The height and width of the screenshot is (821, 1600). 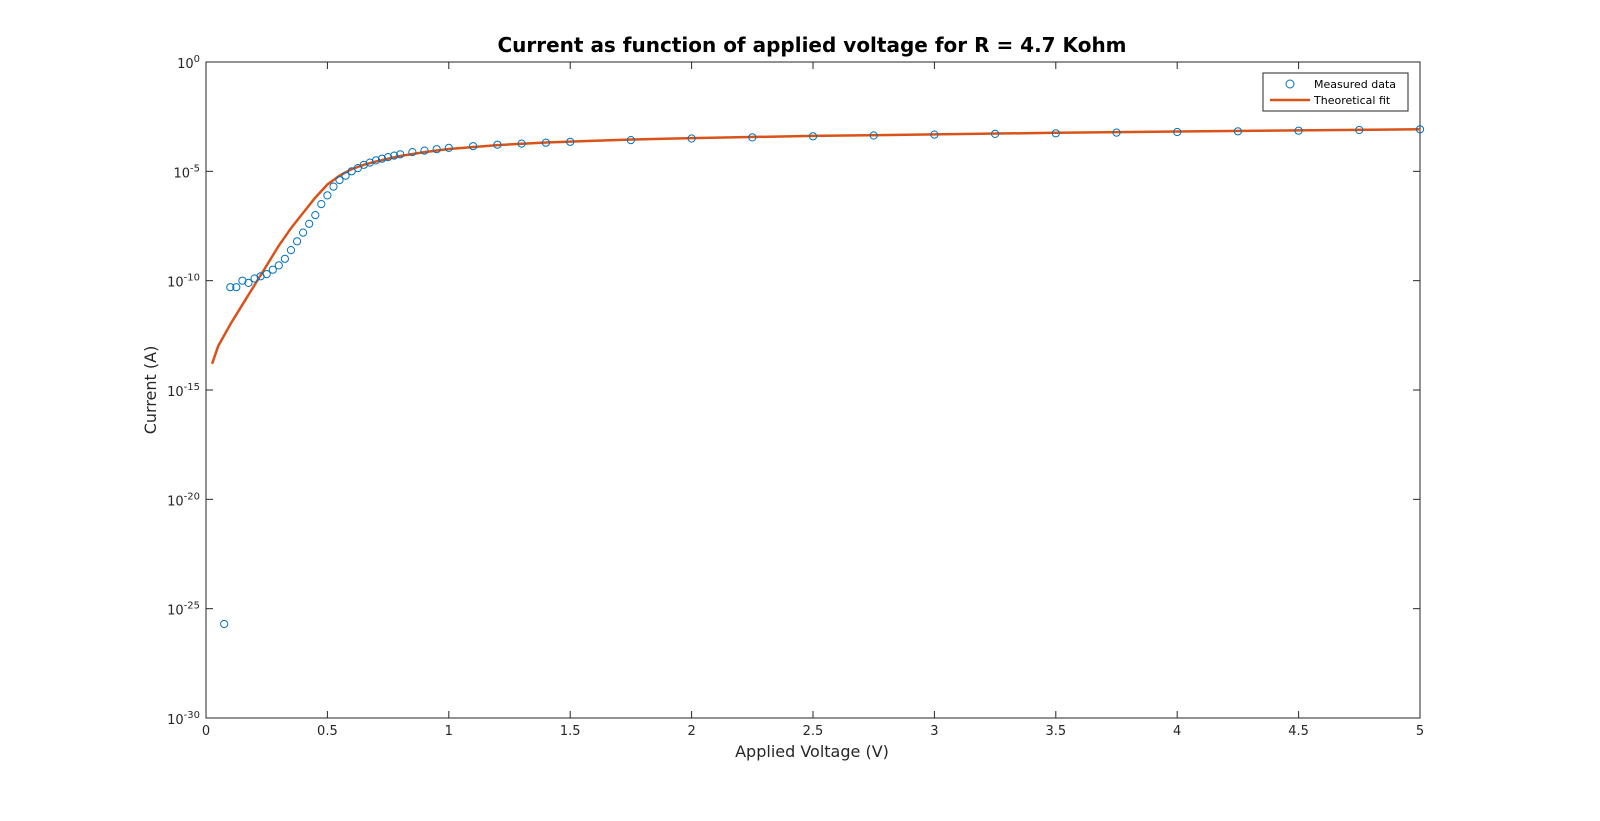 I want to click on x-tick-label: 3.5, so click(x=1055, y=731).